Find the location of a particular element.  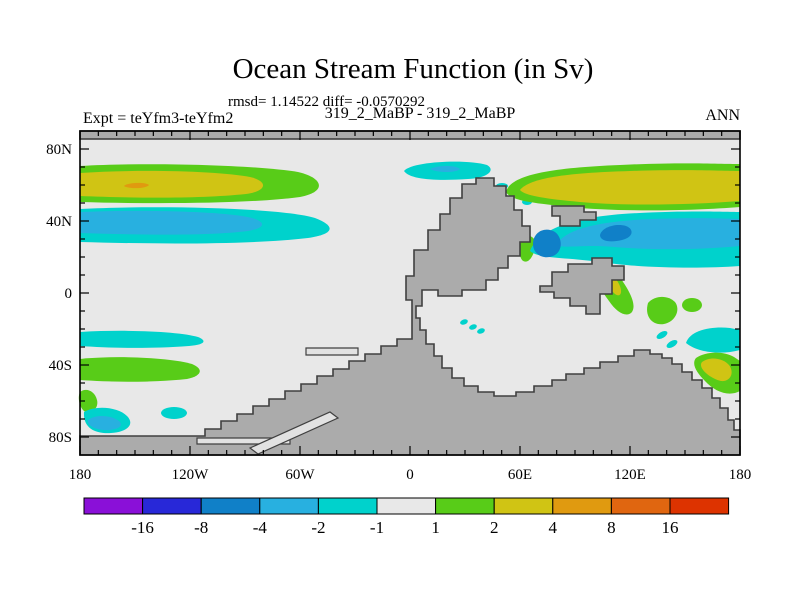

y-tick-label: 80N is located at coordinates (59, 150).